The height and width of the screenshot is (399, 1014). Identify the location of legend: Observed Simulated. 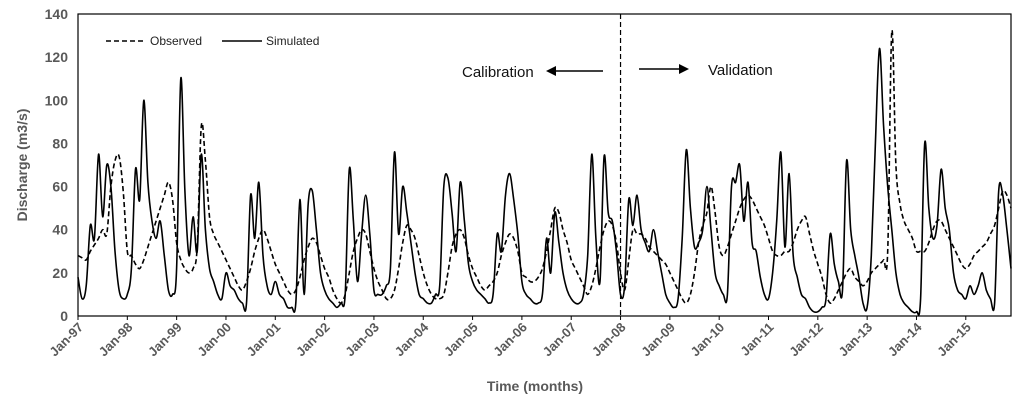
(212, 41).